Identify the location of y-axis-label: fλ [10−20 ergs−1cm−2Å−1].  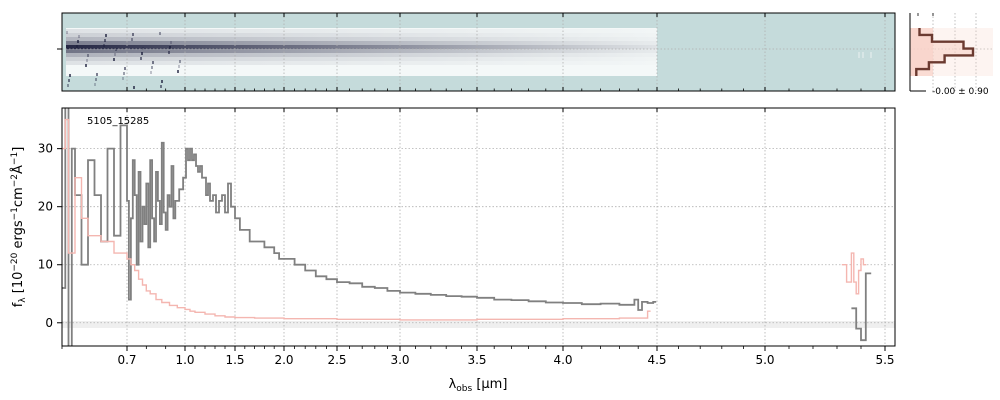
(19, 227).